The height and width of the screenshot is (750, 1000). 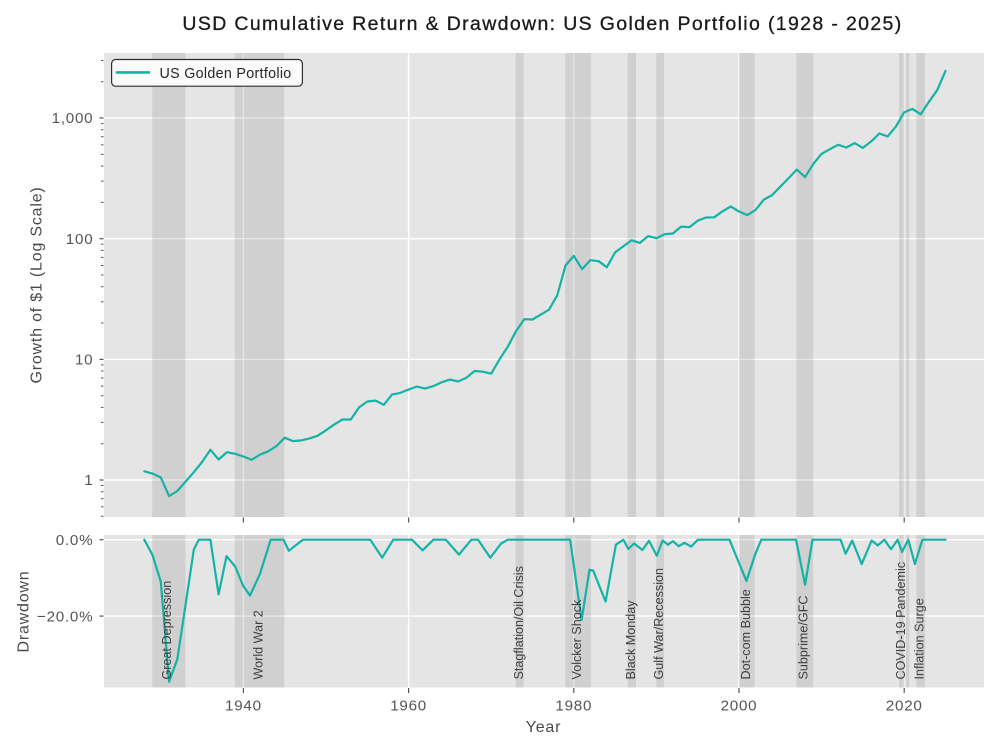 I want to click on svg-text: Growth of $1 (Log Scale), so click(x=37, y=284).